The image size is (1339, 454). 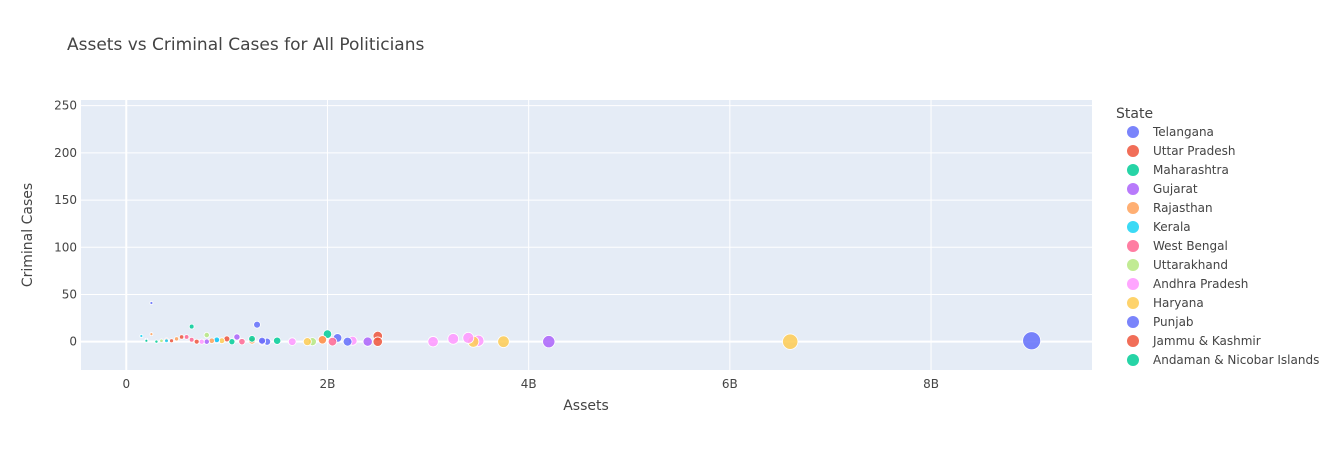 What do you see at coordinates (1178, 303) in the screenshot?
I see `legend-label: Haryana` at bounding box center [1178, 303].